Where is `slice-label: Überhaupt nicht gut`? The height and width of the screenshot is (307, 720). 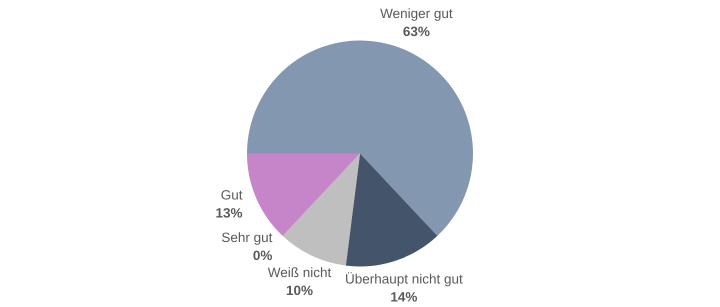 slice-label: Überhaupt nicht gut is located at coordinates (404, 279).